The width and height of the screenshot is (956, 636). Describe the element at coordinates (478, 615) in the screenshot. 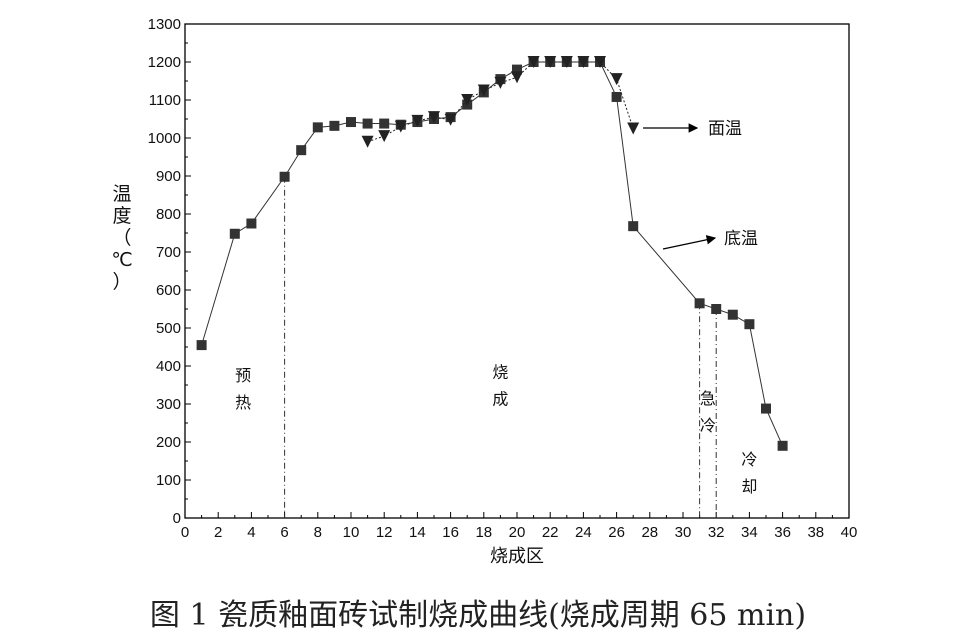

I see `figure-caption: 图 1 瓷质釉面砖试制烧成曲线(烧成周期 65 min)` at that location.